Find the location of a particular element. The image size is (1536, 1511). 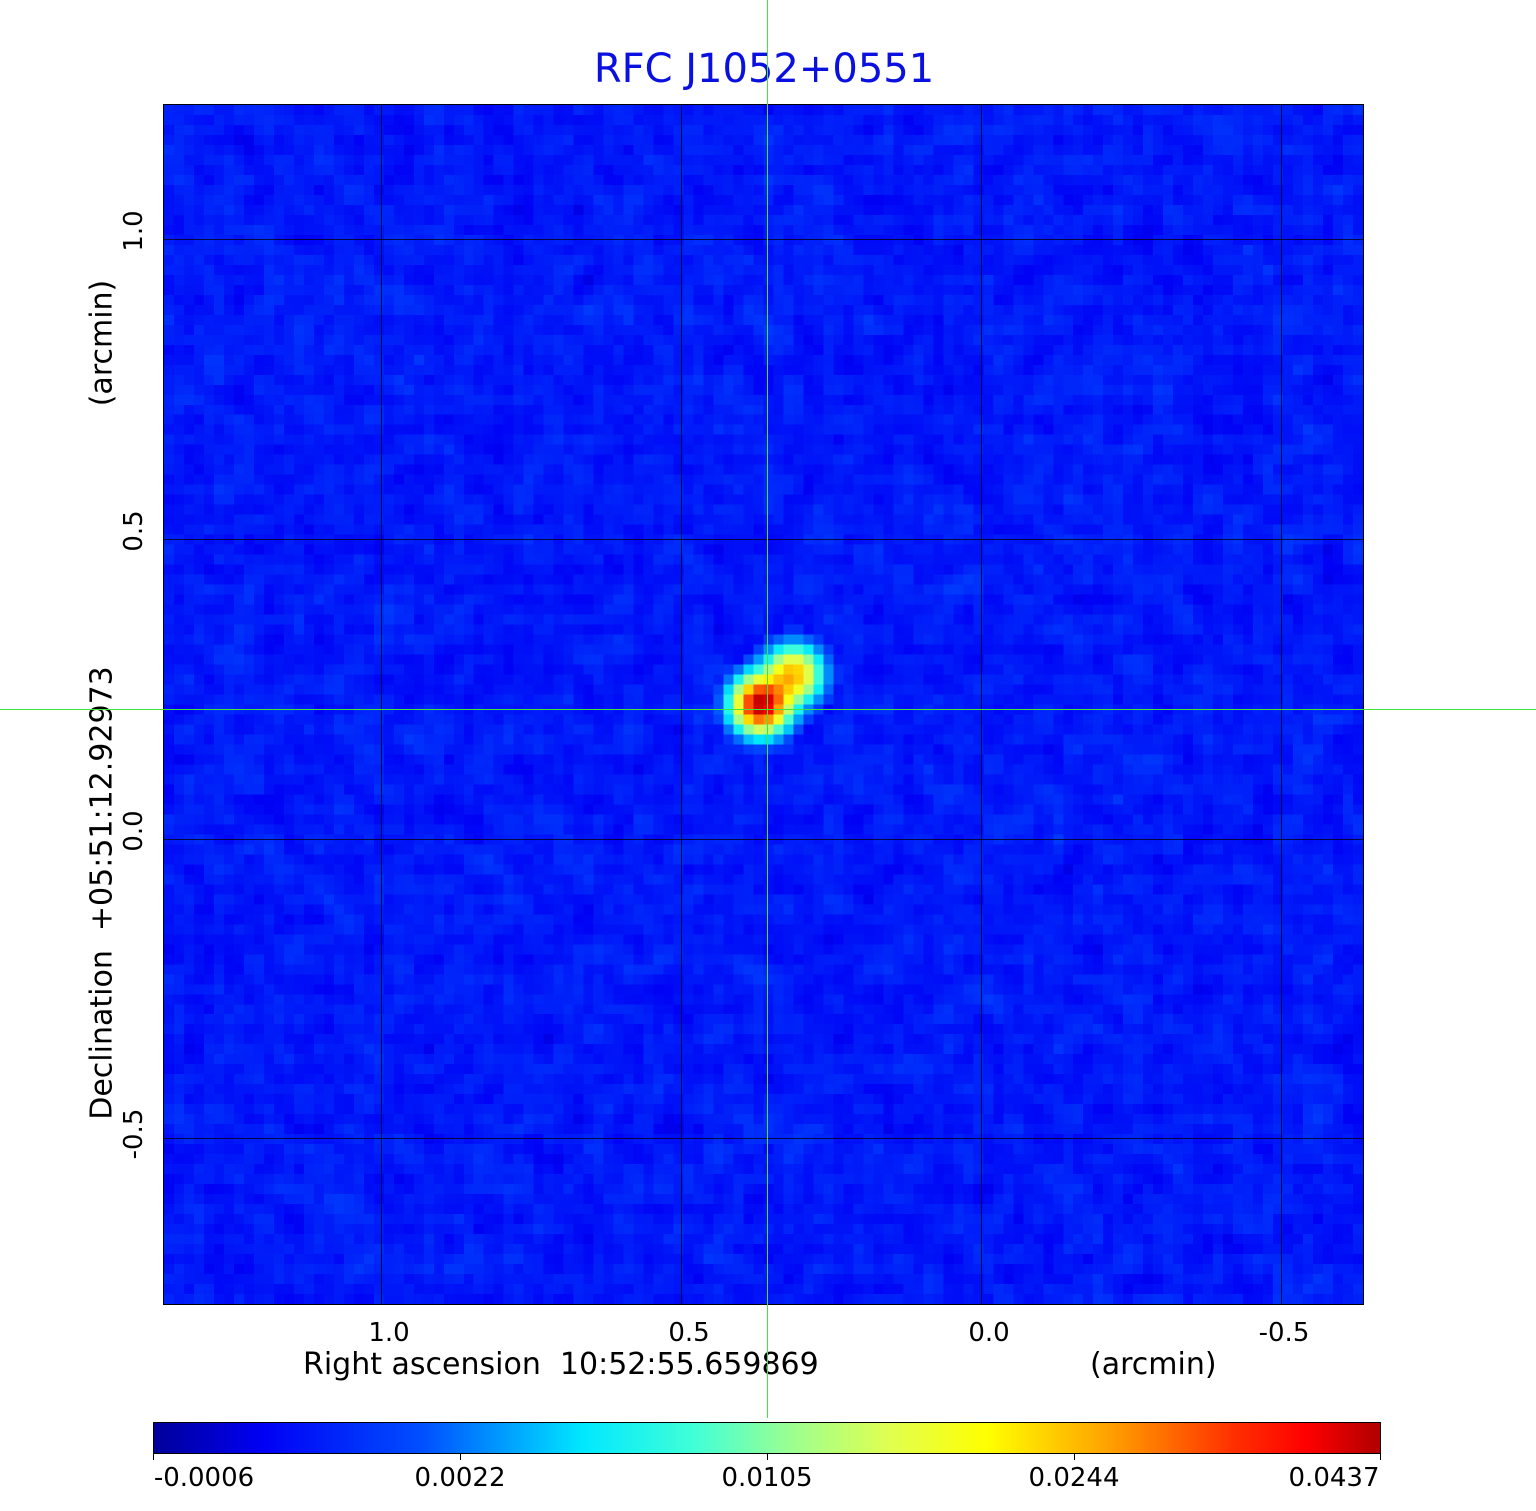

crosshair-horizontal is located at coordinates (768, 709).